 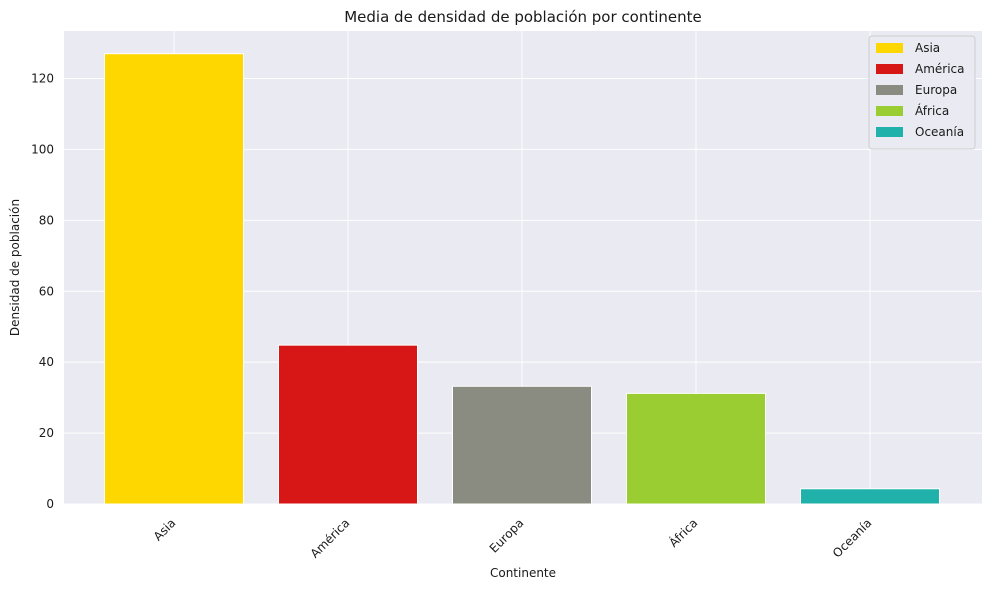 I want to click on legend-label: Europa, so click(x=936, y=90).